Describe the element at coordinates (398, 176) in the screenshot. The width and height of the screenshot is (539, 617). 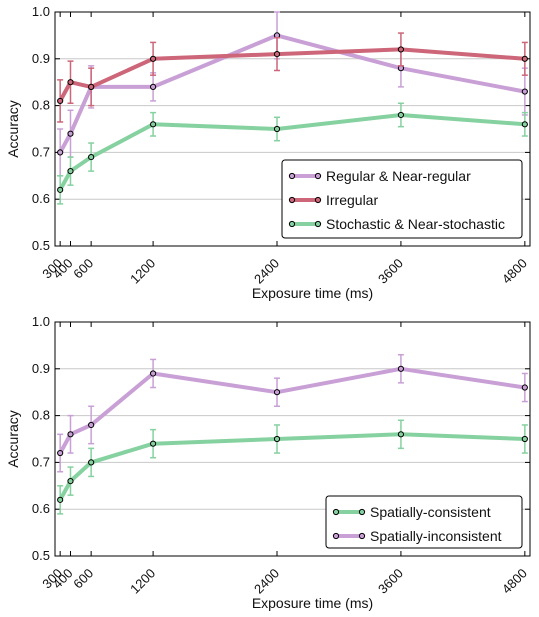
I see `legend-label: Regular & Near-regular` at that location.